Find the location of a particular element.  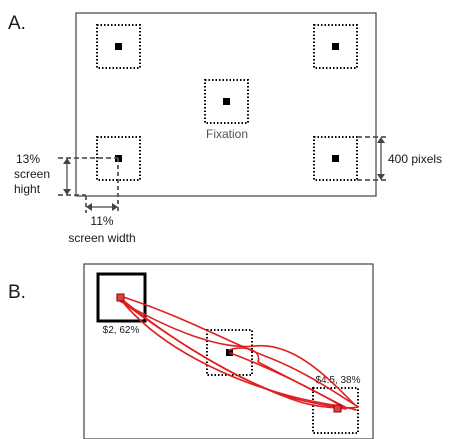

target-marker-top-right is located at coordinates (335, 46).